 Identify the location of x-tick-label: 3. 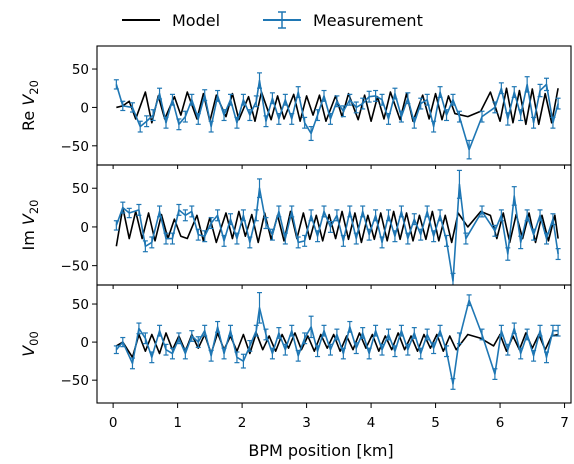
(306, 423).